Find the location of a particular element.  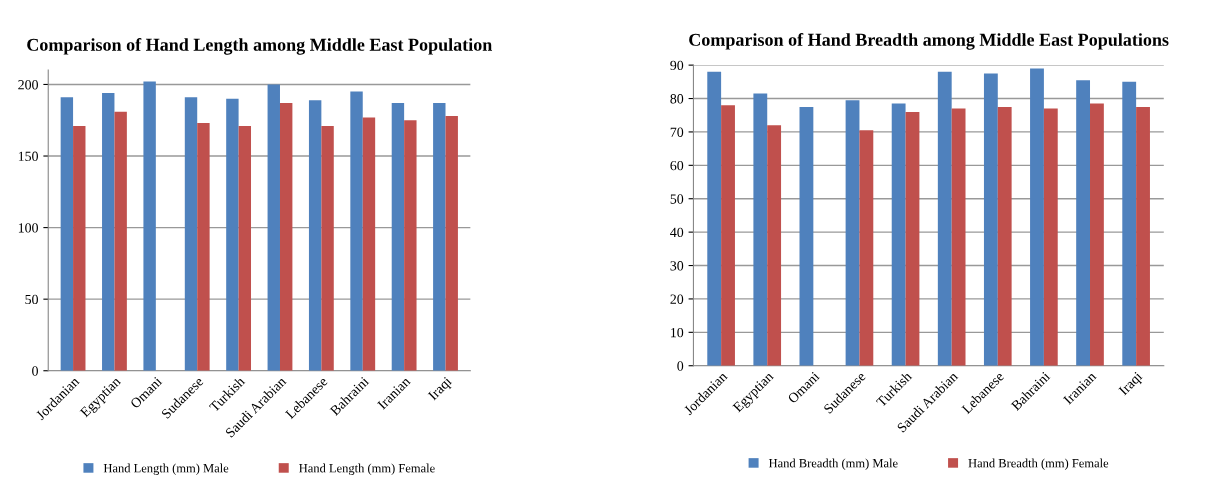

y-tick-label: 30 is located at coordinates (677, 266).